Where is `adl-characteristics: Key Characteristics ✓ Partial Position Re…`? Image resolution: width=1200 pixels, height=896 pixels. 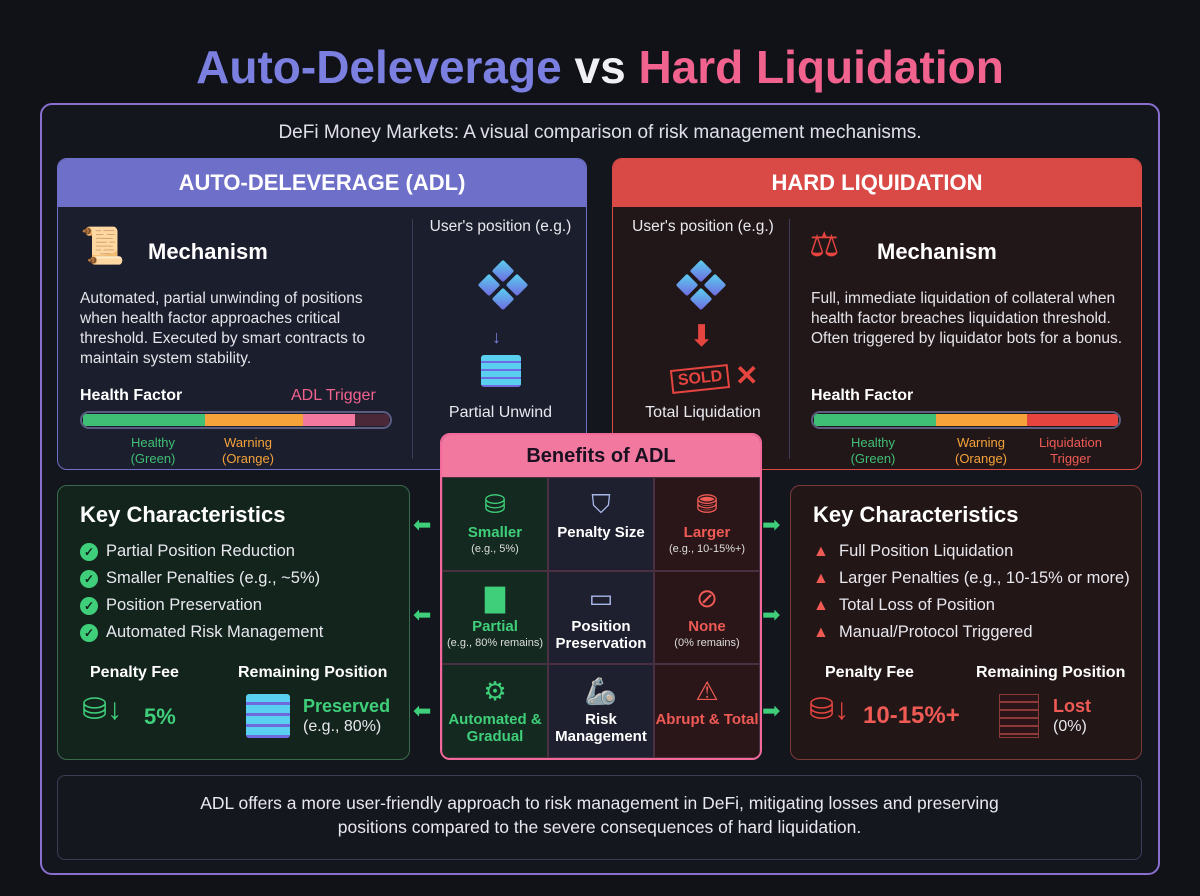
adl-characteristics: Key Characteristics ✓ Partial Position Re… is located at coordinates (233, 622).